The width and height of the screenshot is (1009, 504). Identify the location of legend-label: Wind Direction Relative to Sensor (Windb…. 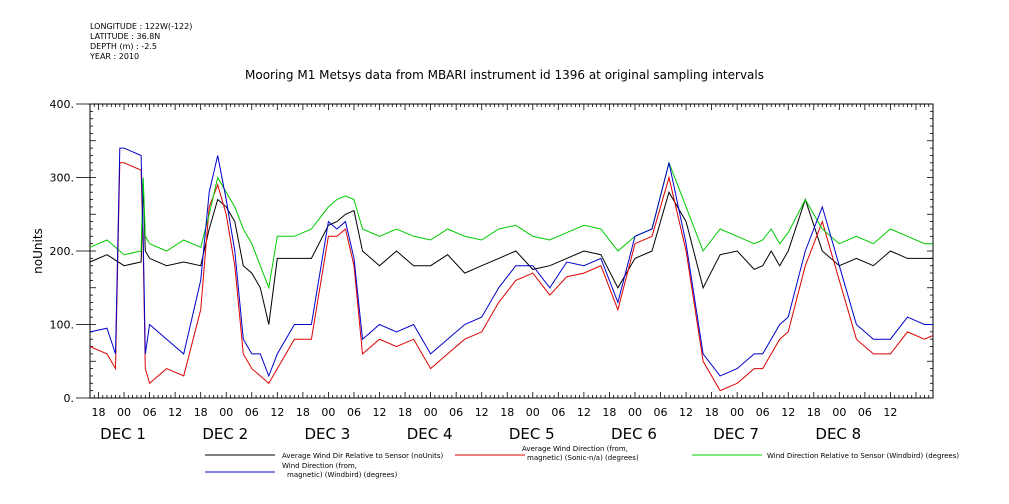
(863, 456).